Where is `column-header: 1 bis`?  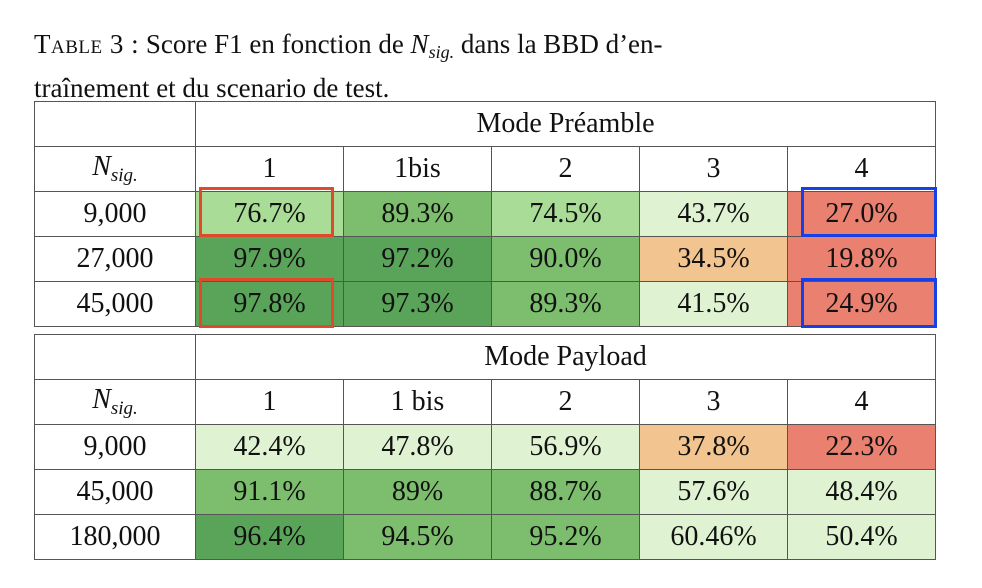
column-header: 1 bis is located at coordinates (417, 402).